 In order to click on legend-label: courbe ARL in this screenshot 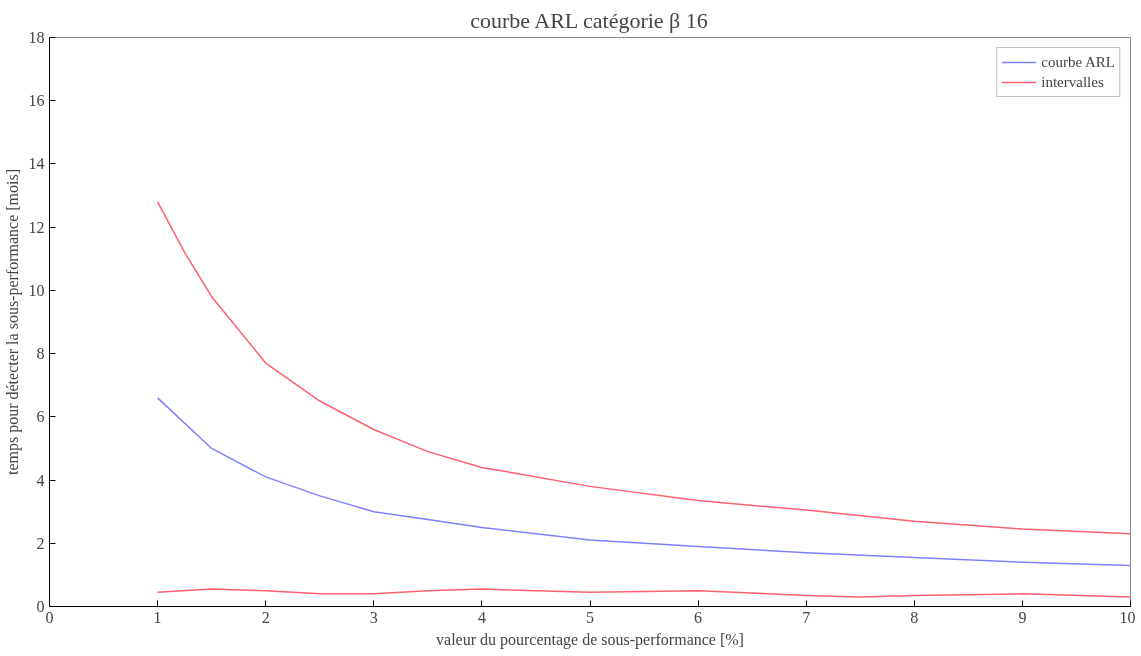, I will do `click(1078, 62)`.